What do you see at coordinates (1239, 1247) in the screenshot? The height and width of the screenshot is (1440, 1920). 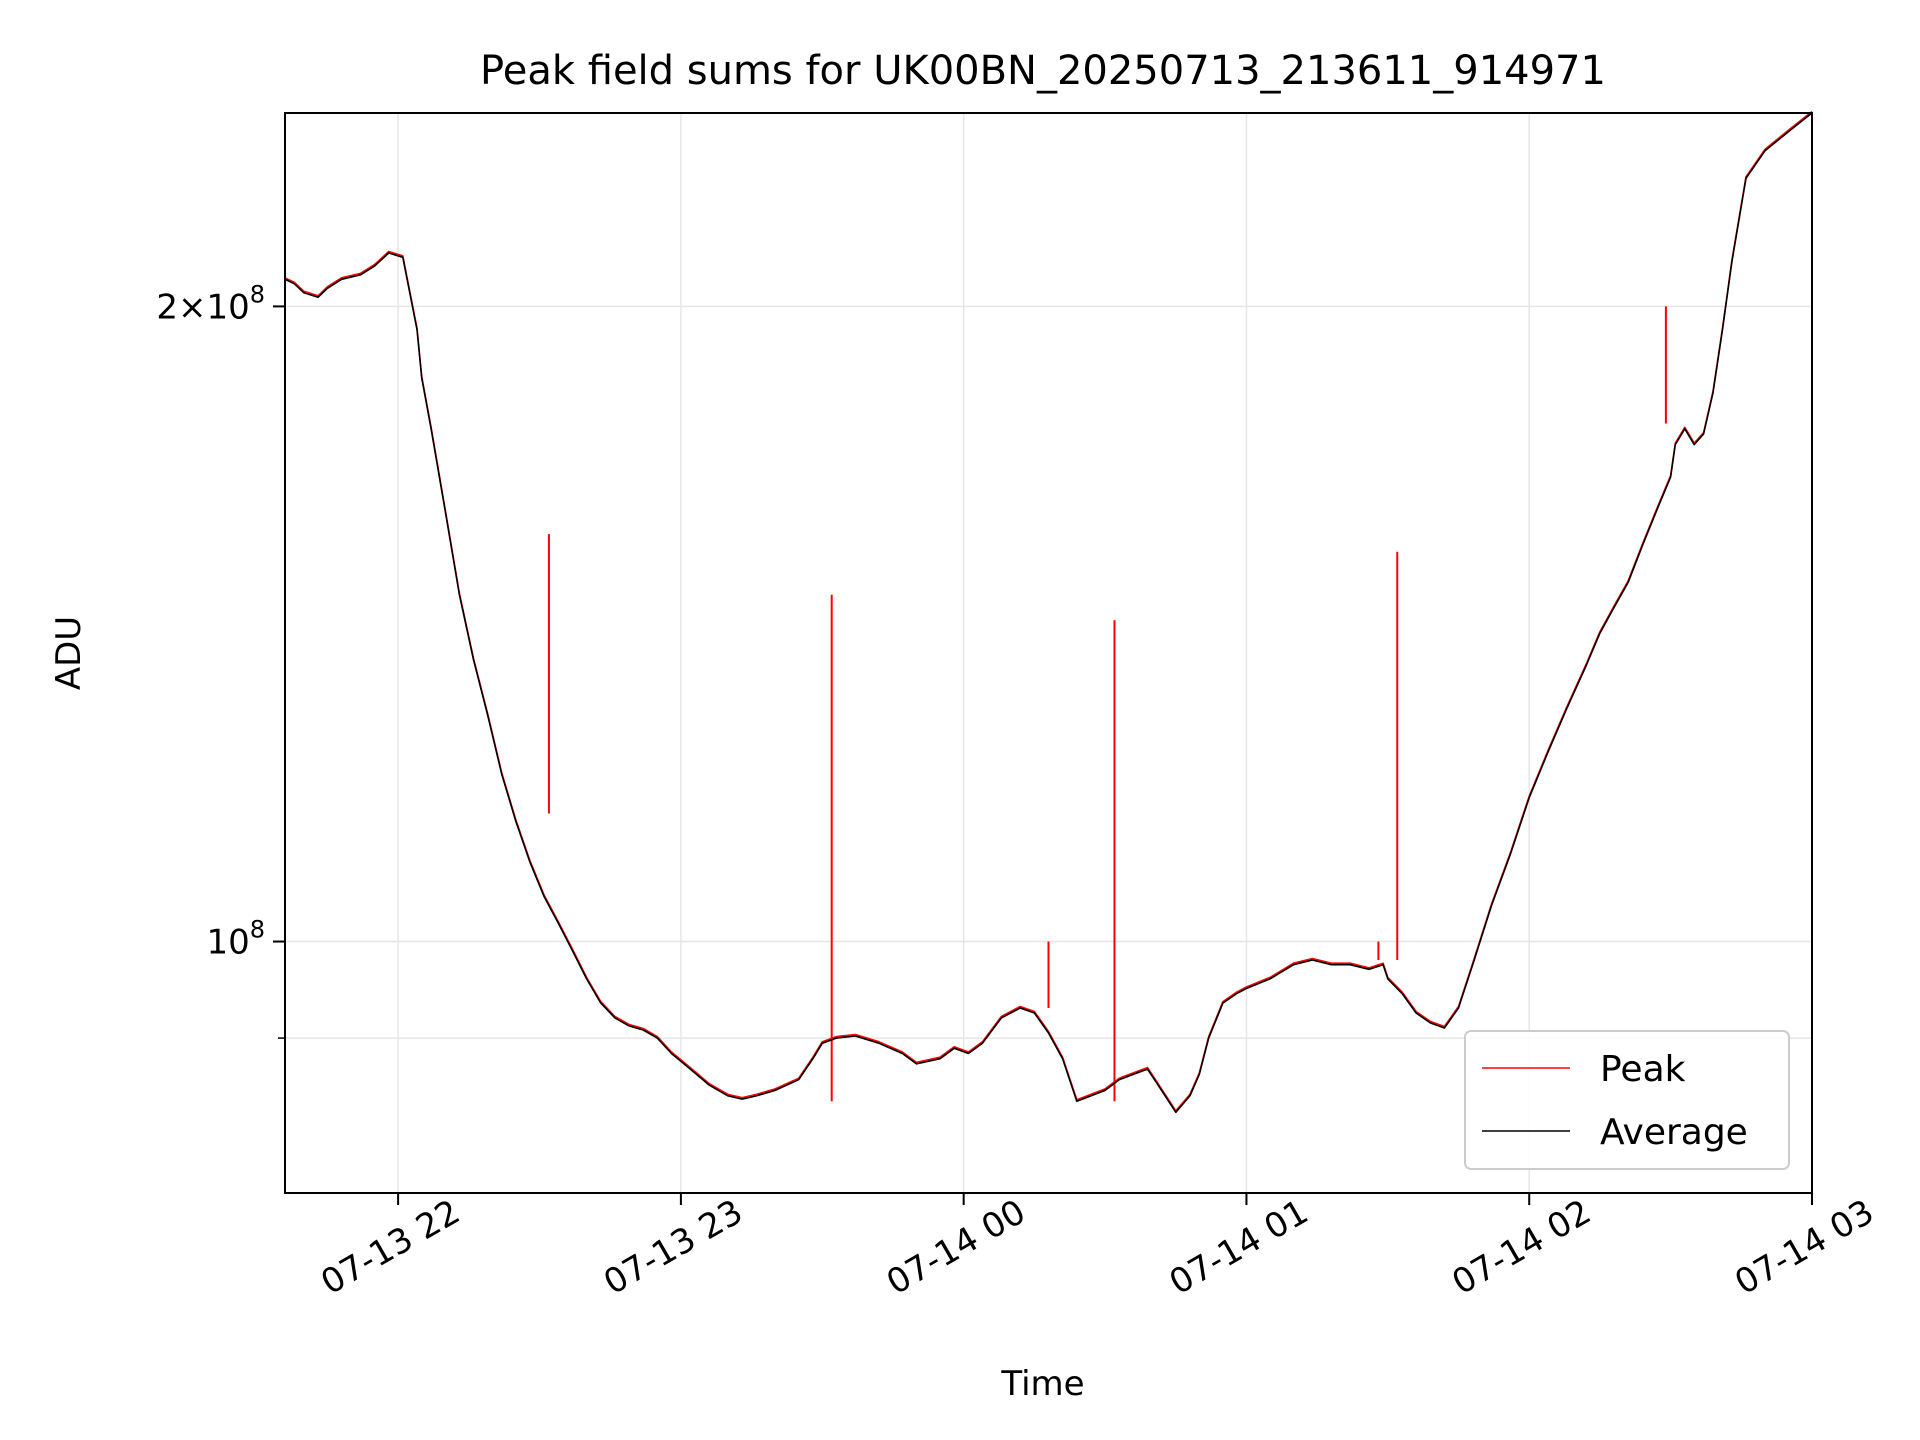 I see `x-tick-label: 07-14 01` at bounding box center [1239, 1247].